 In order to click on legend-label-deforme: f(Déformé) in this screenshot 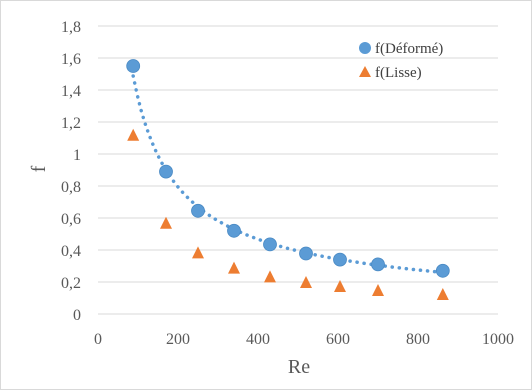, I will do `click(409, 49)`.